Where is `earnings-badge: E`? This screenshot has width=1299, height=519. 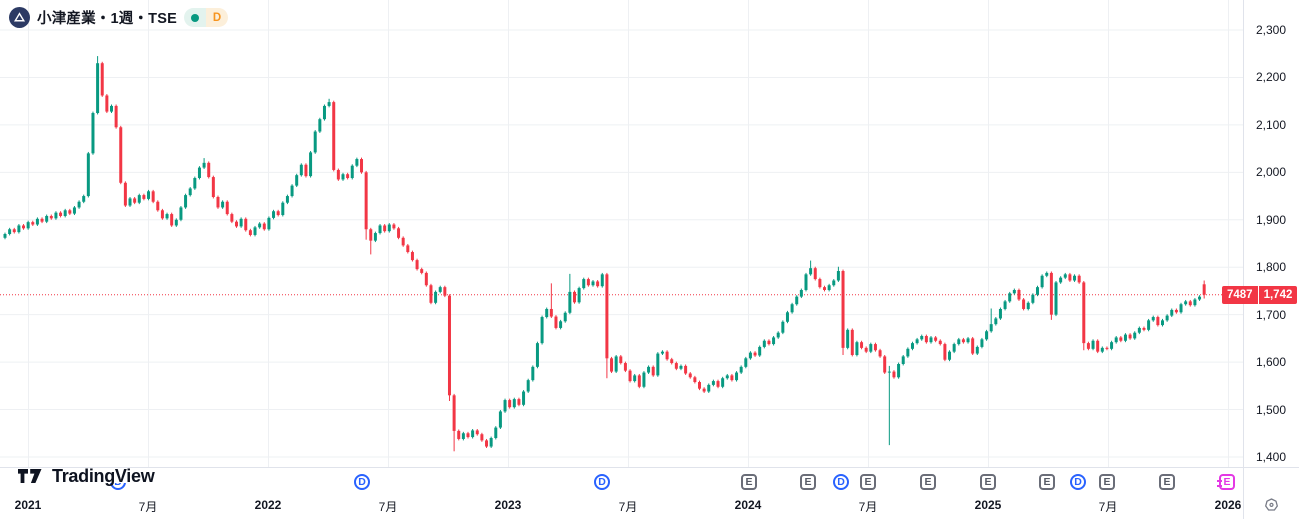 earnings-badge: E is located at coordinates (1047, 482).